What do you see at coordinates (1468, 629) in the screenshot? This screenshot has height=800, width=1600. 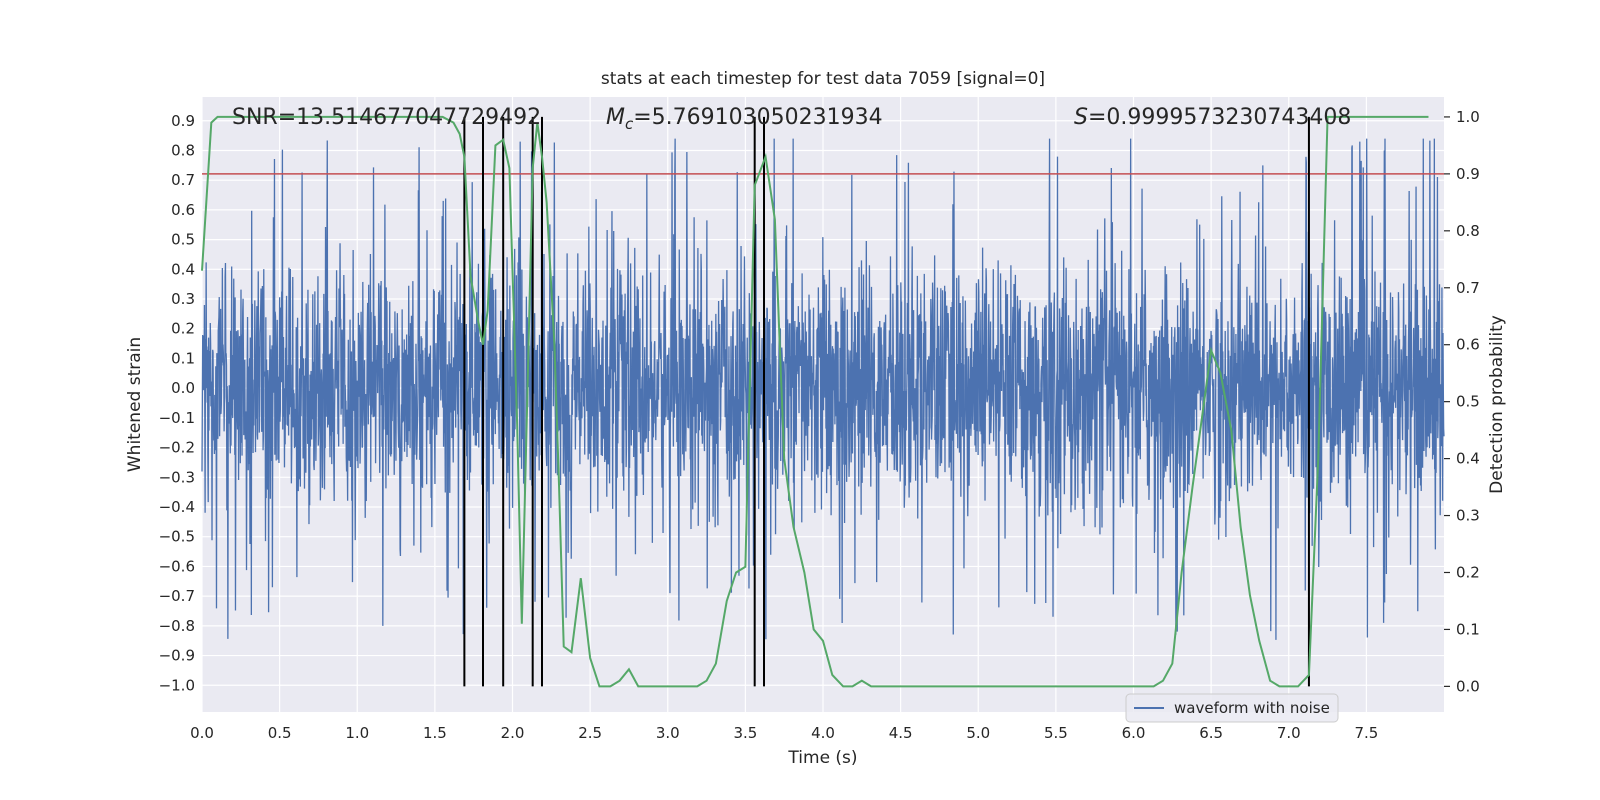 I see `y-right-tick-label: 0.1` at bounding box center [1468, 629].